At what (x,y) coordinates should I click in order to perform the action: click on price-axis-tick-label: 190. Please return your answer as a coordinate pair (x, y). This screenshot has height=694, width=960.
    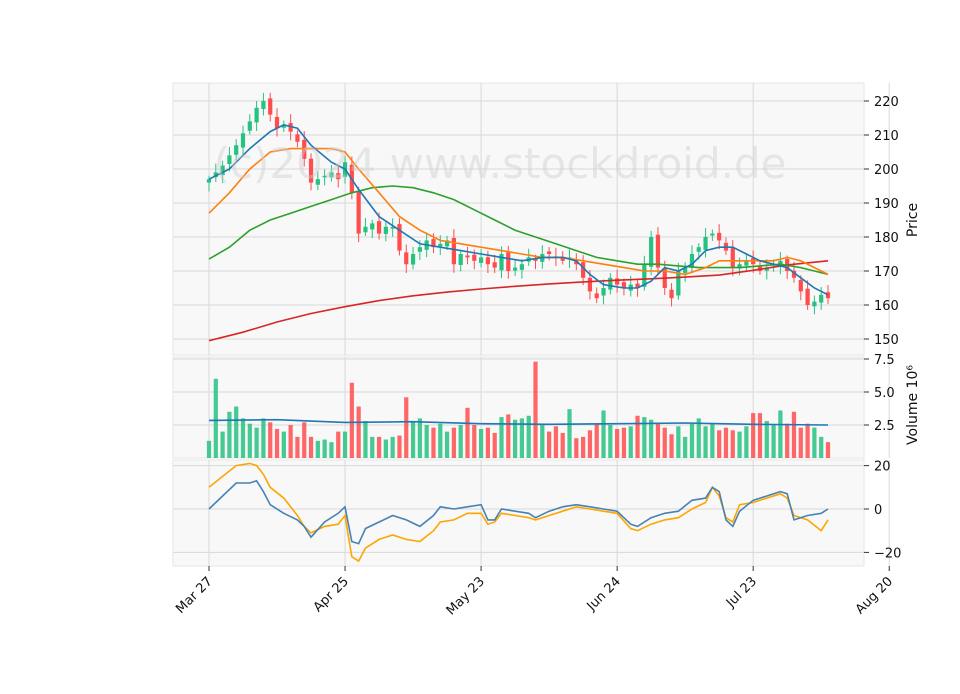
    Looking at the image, I should click on (886, 204).